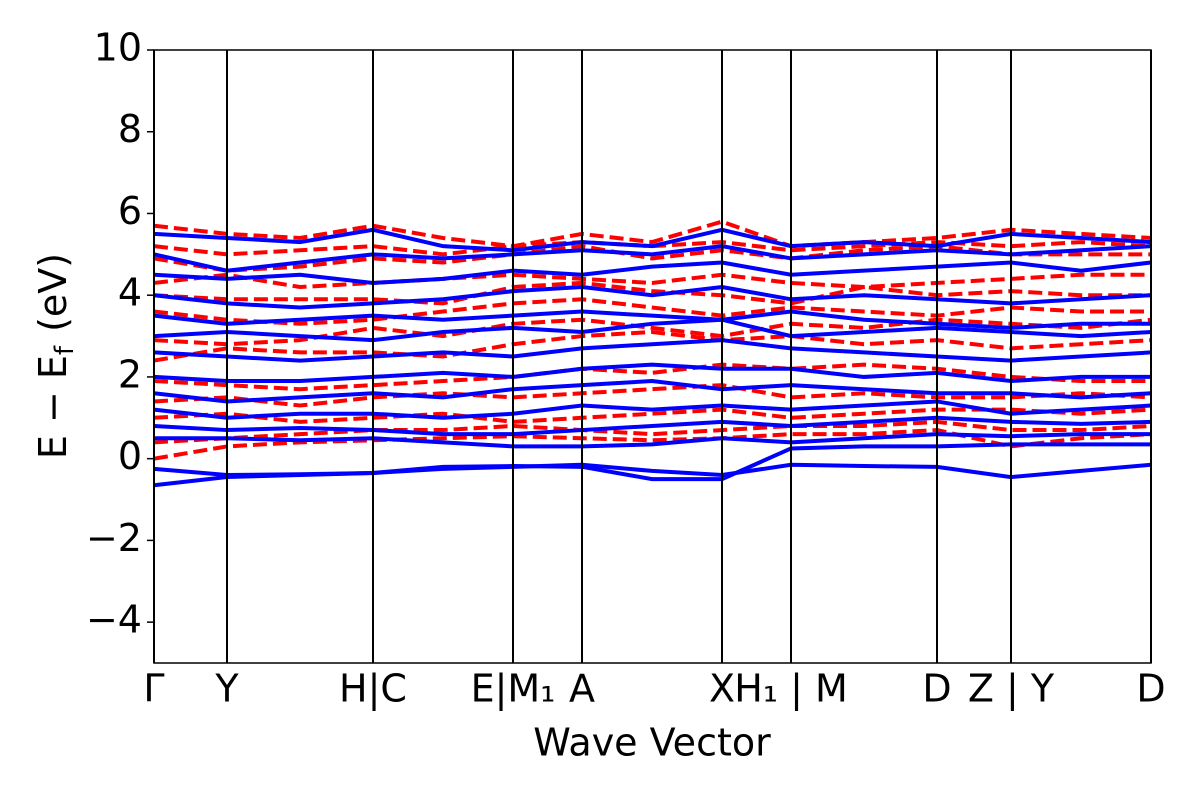 This screenshot has width=1200, height=800. What do you see at coordinates (130, 211) in the screenshot?
I see `y-tick-label: 6` at bounding box center [130, 211].